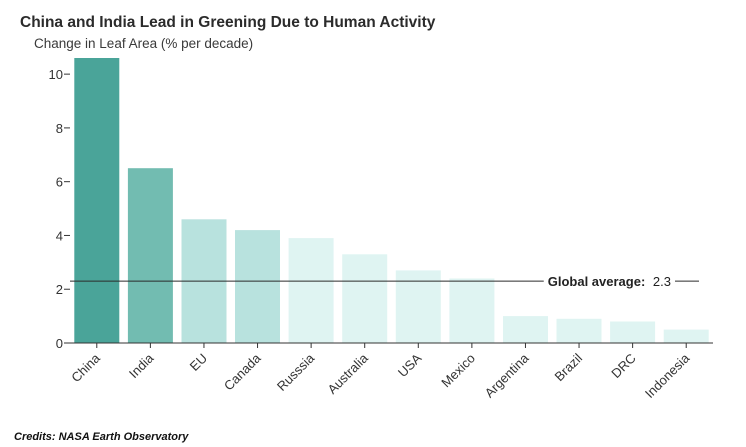  I want to click on x-tick-label: China, so click(85, 367).